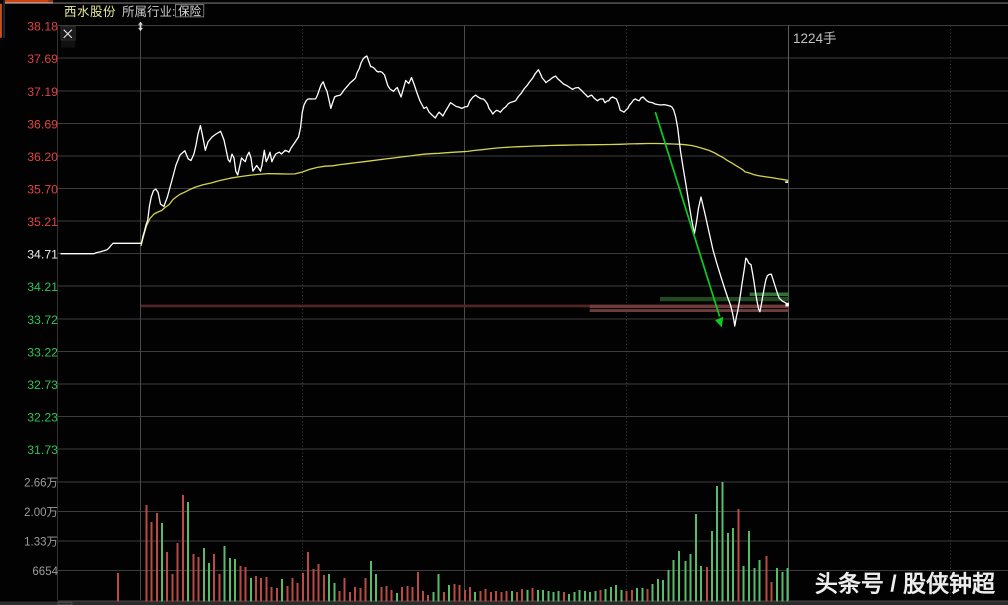 Image resolution: width=1008 pixels, height=605 pixels. Describe the element at coordinates (148, 12) in the screenshot. I see `svg-text: 所属行业:` at that location.